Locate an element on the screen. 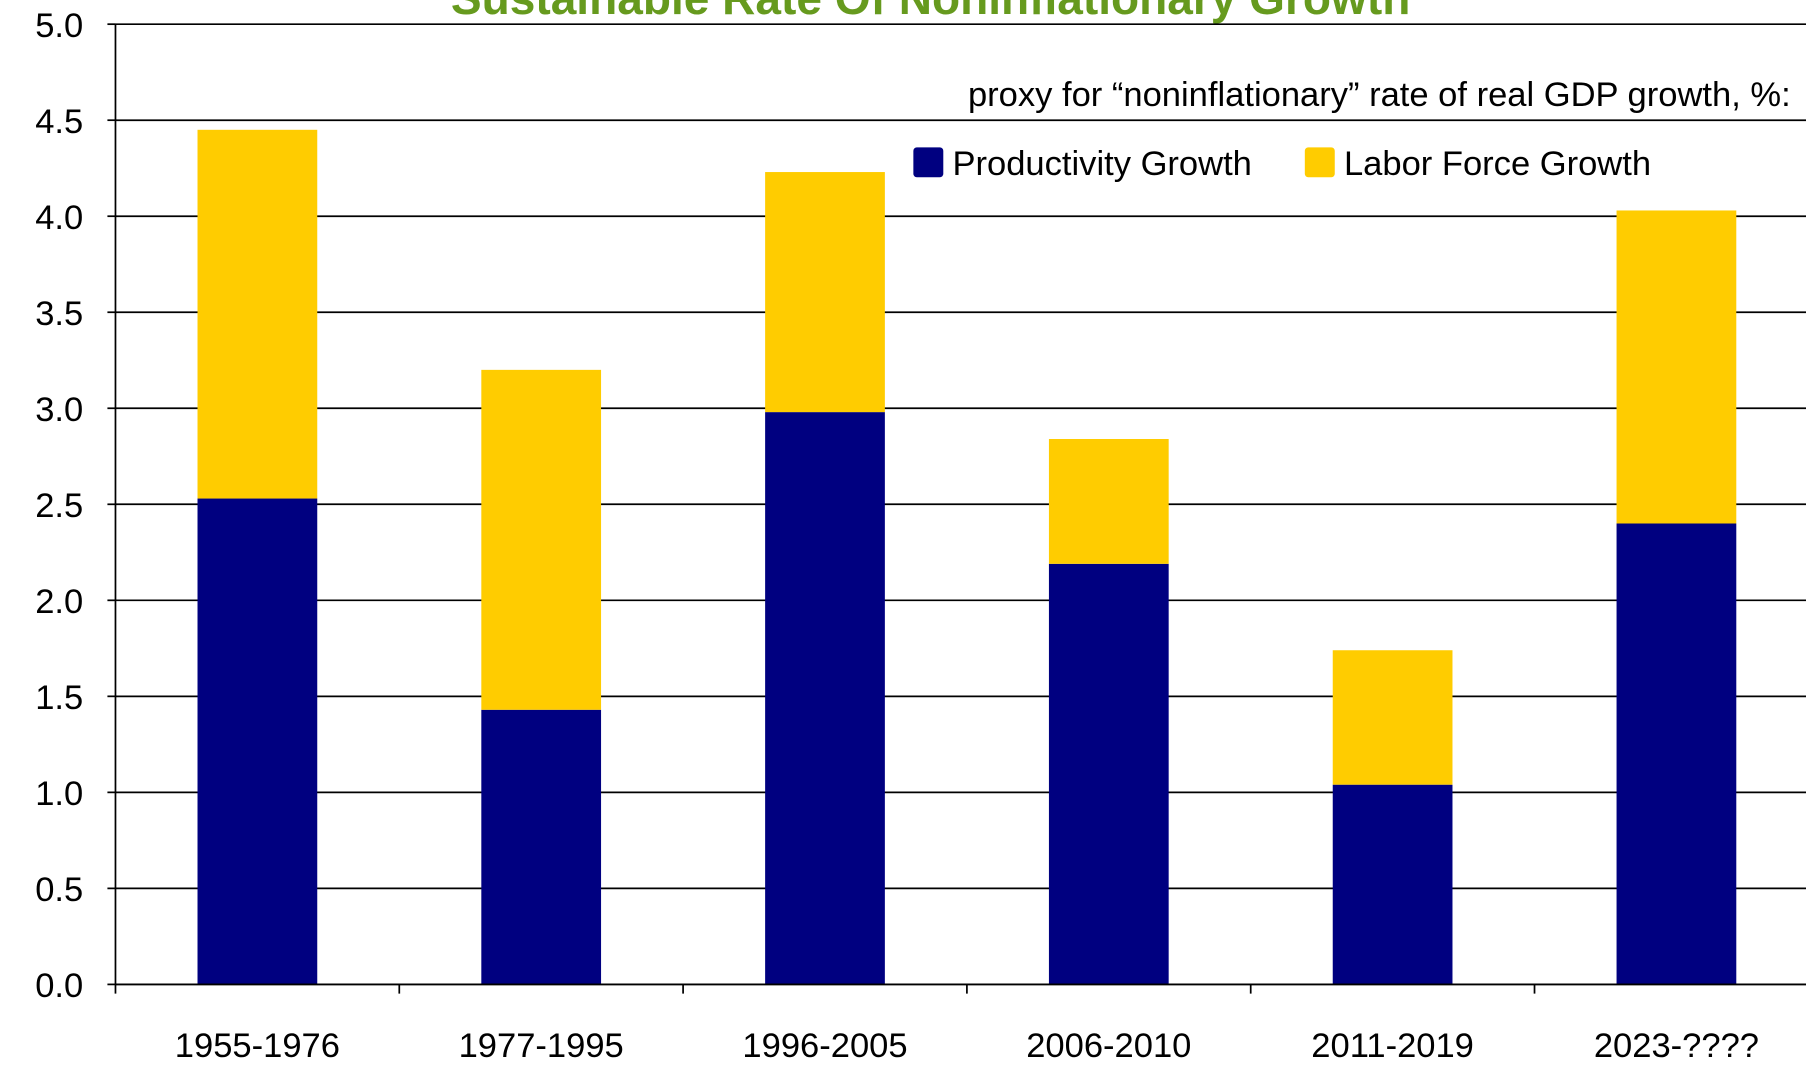 The width and height of the screenshot is (1806, 1065). y-tick-label: 3.5 is located at coordinates (59, 314).